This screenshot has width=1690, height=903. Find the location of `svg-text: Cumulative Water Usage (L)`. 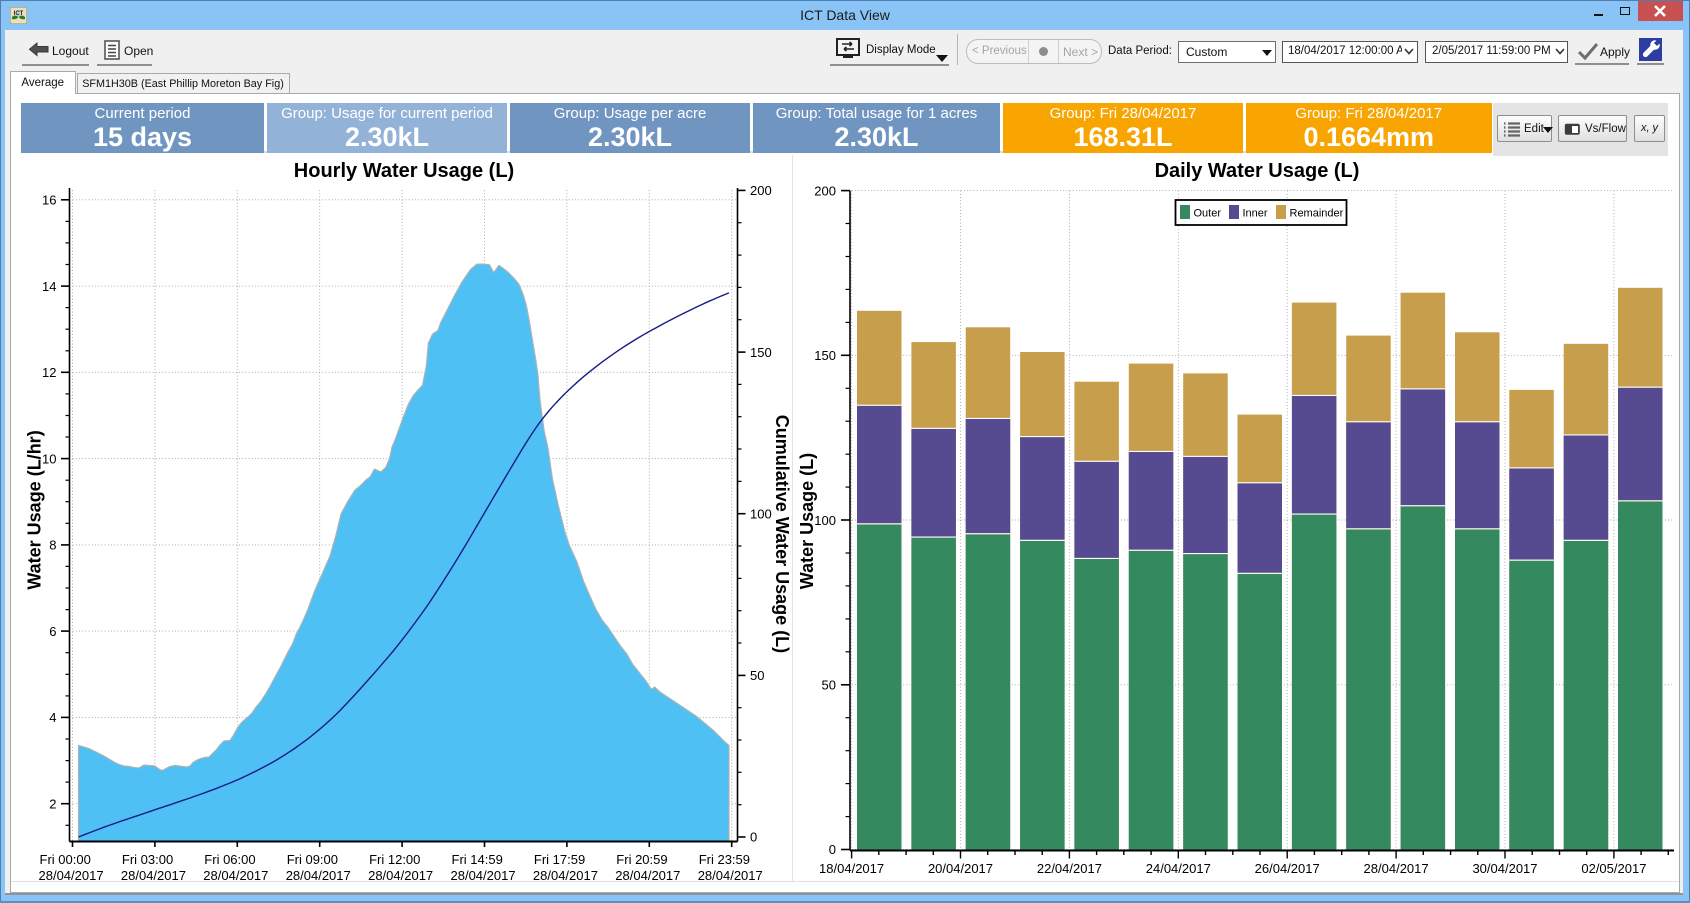

svg-text: Cumulative Water Usage (L) is located at coordinates (782, 534).